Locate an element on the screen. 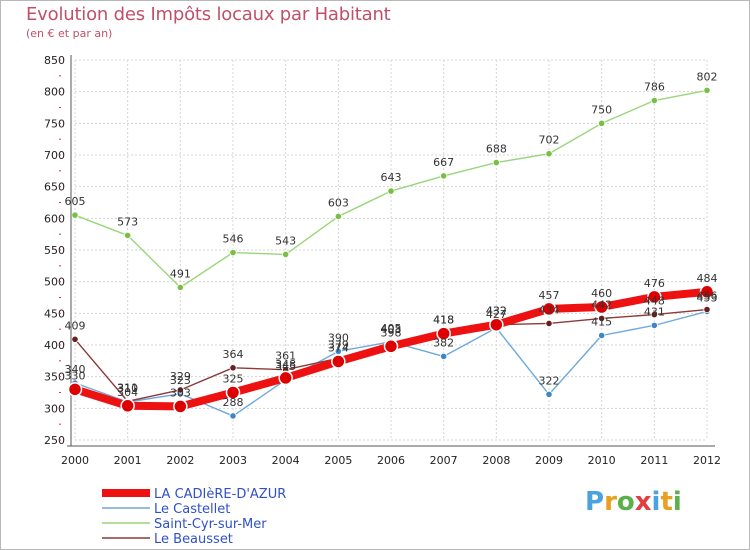 The width and height of the screenshot is (750, 550). data-label: 750 is located at coordinates (601, 109).